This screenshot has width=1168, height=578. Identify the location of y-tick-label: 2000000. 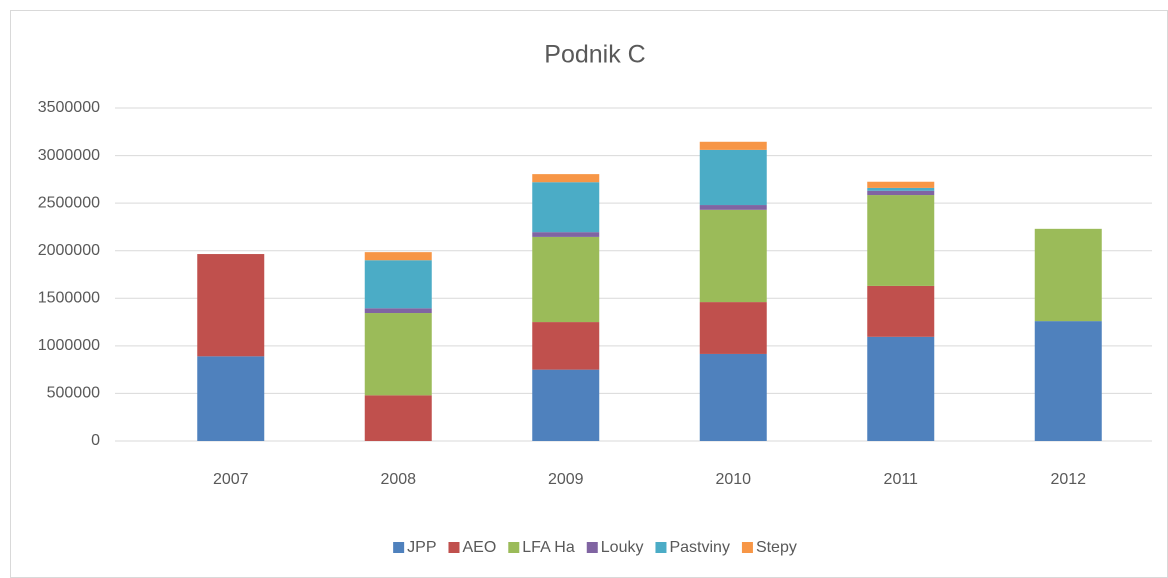
(69, 250).